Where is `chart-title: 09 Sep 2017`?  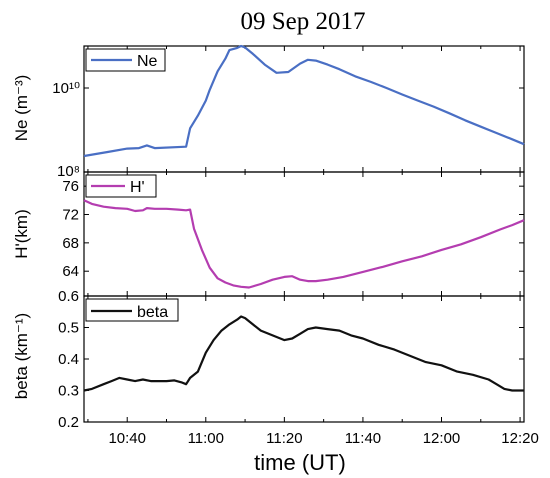
chart-title: 09 Sep 2017 is located at coordinates (303, 21).